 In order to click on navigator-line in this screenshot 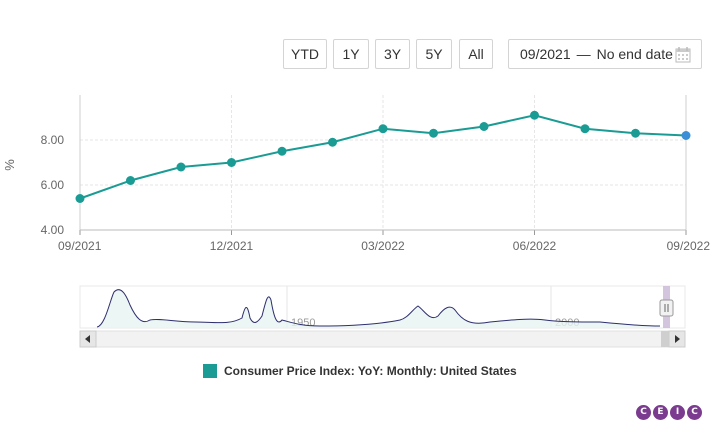, I will do `click(378, 308)`.